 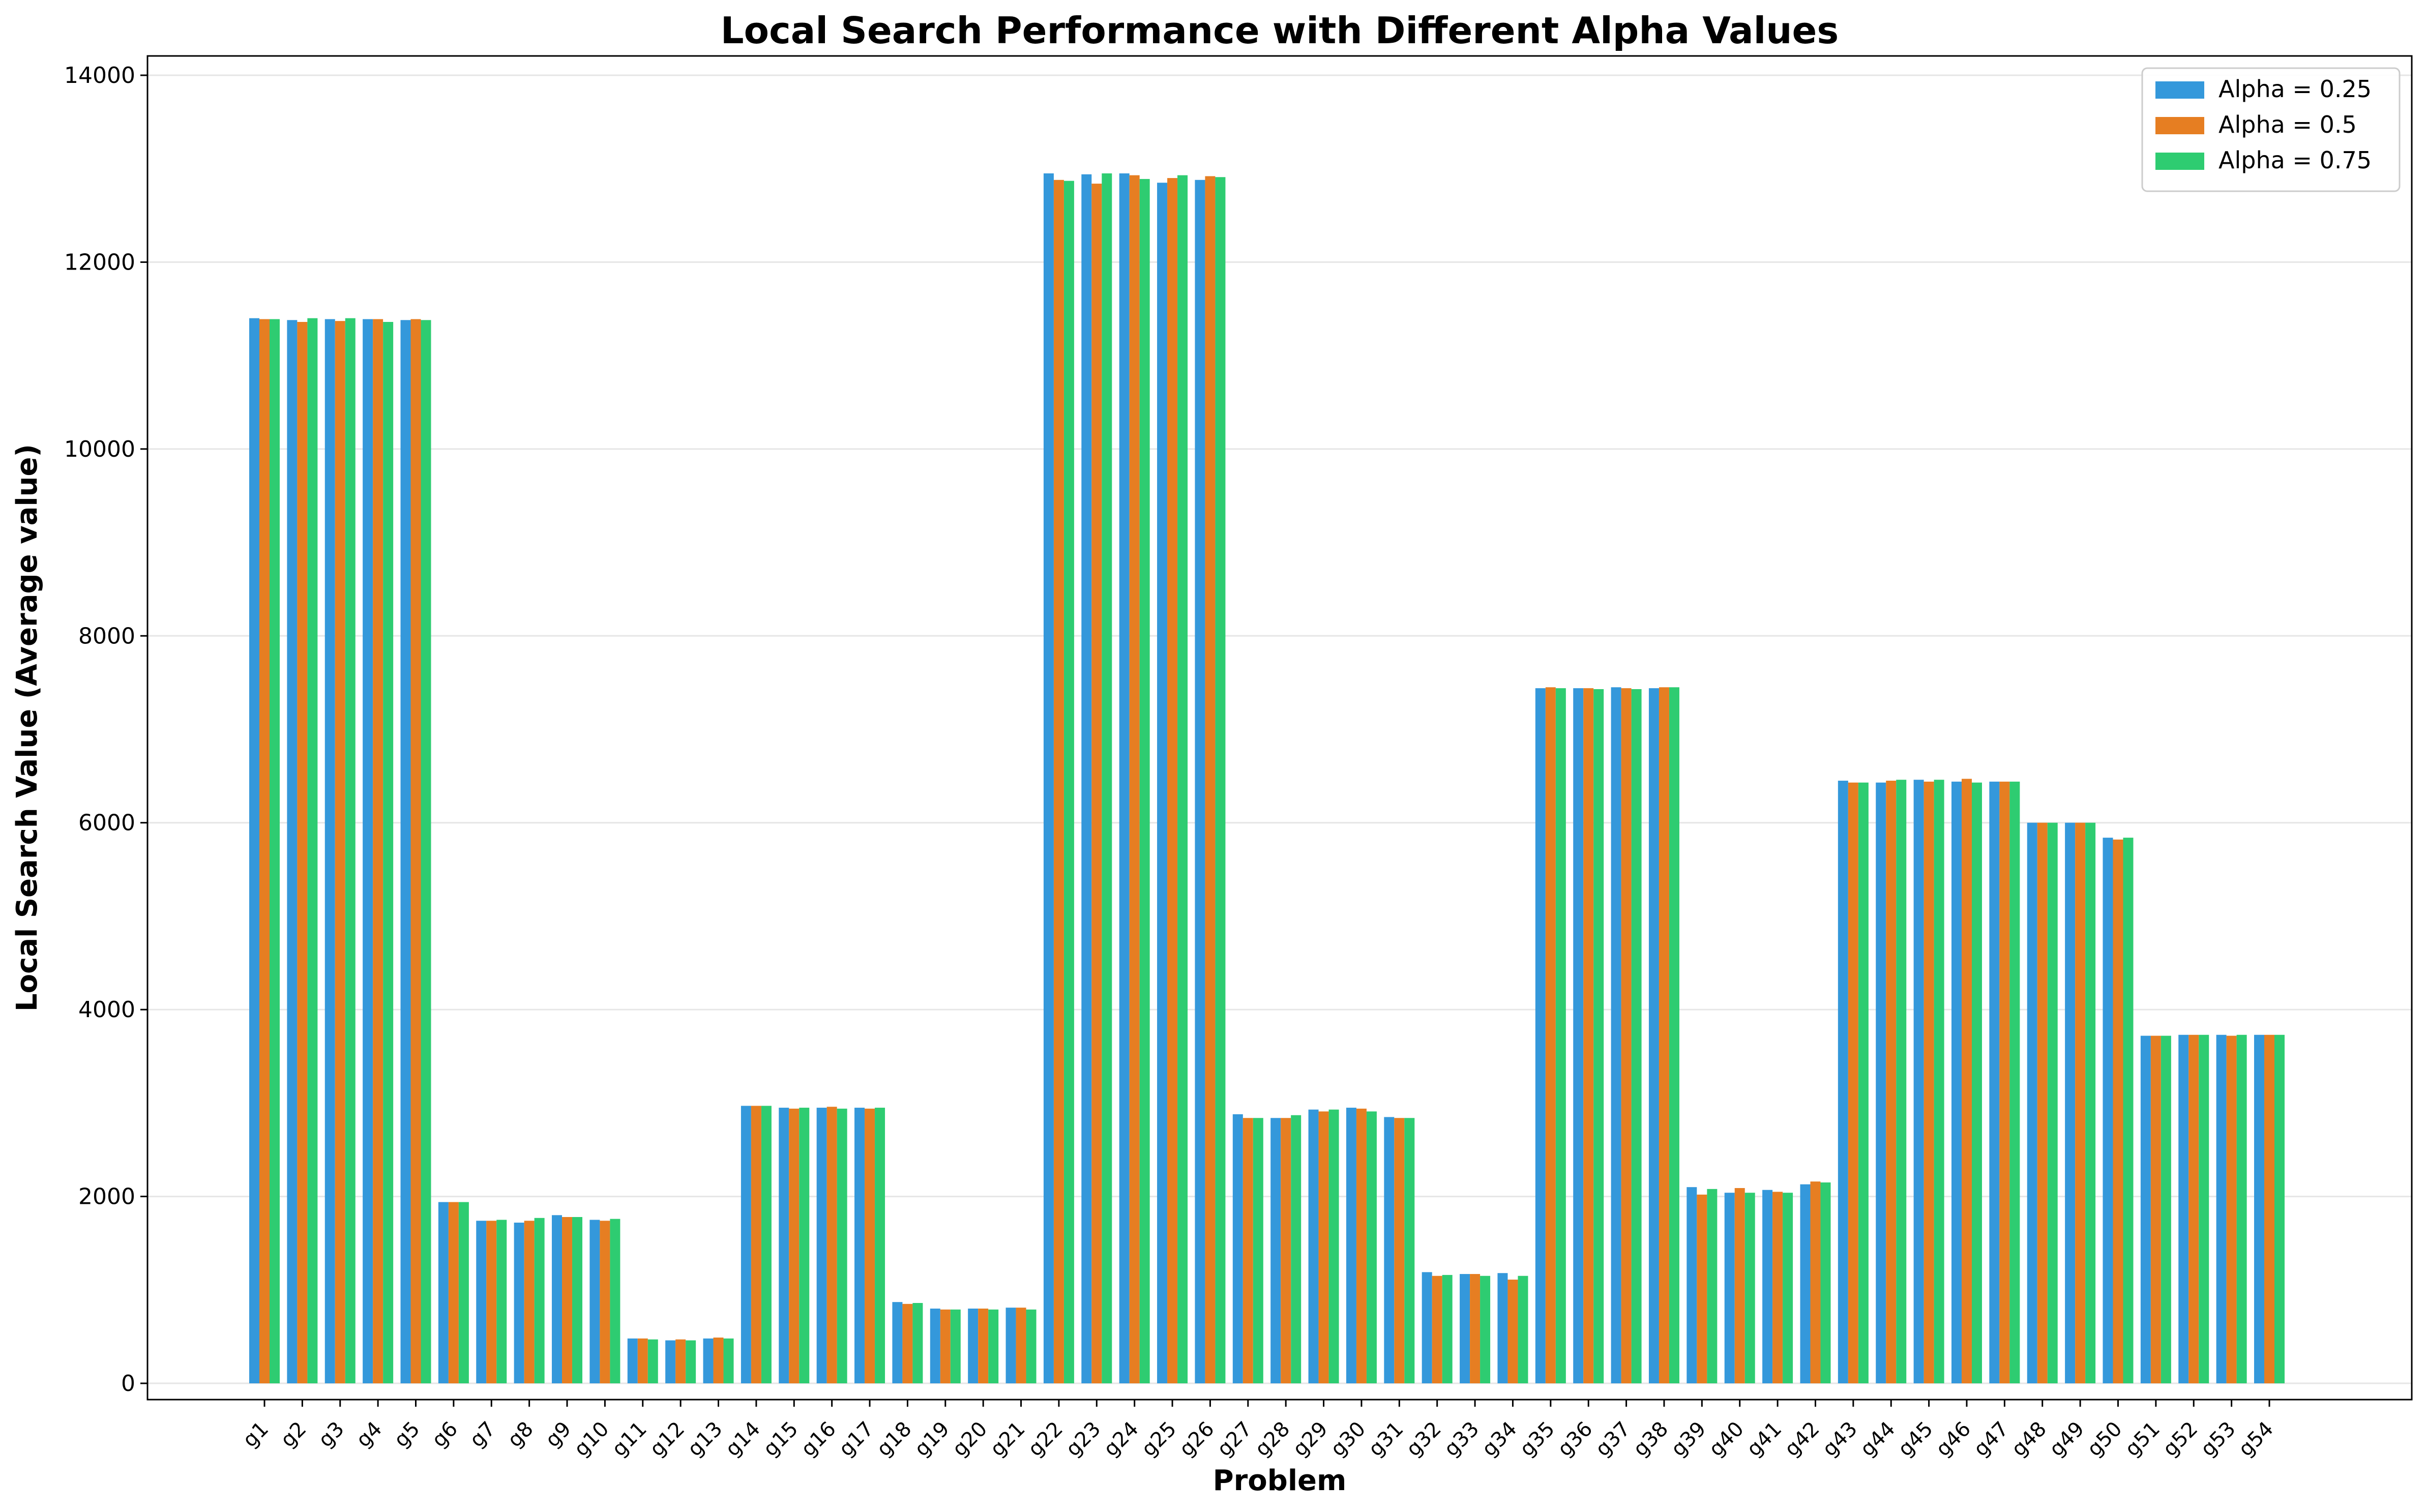 What do you see at coordinates (106, 823) in the screenshot?
I see `y-tick-label: 6000` at bounding box center [106, 823].